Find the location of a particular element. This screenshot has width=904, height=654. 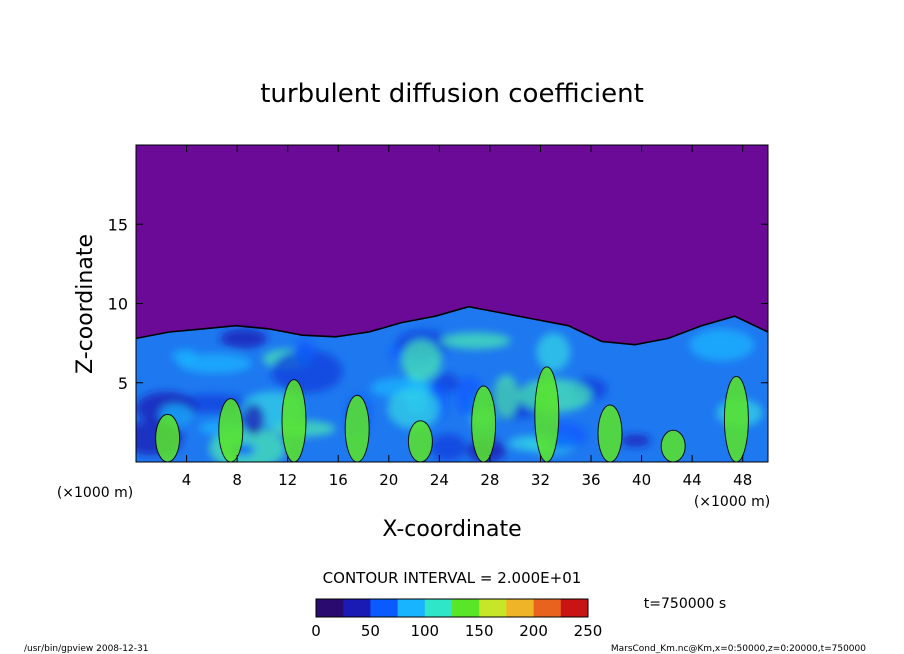

colorbar-tick-label: 150 is located at coordinates (479, 631).